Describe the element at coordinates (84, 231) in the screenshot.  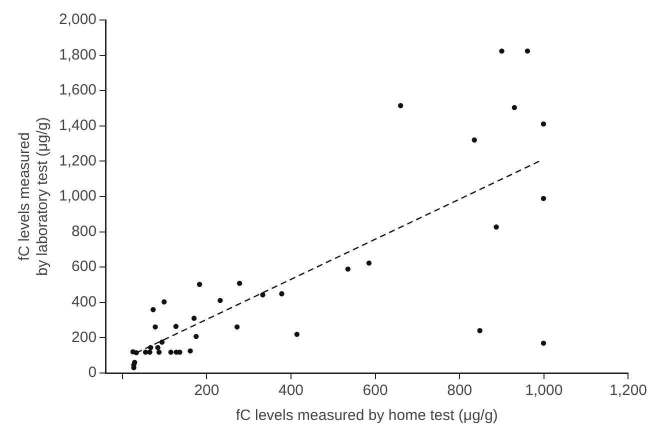
I see `y-tick-label: 800` at that location.